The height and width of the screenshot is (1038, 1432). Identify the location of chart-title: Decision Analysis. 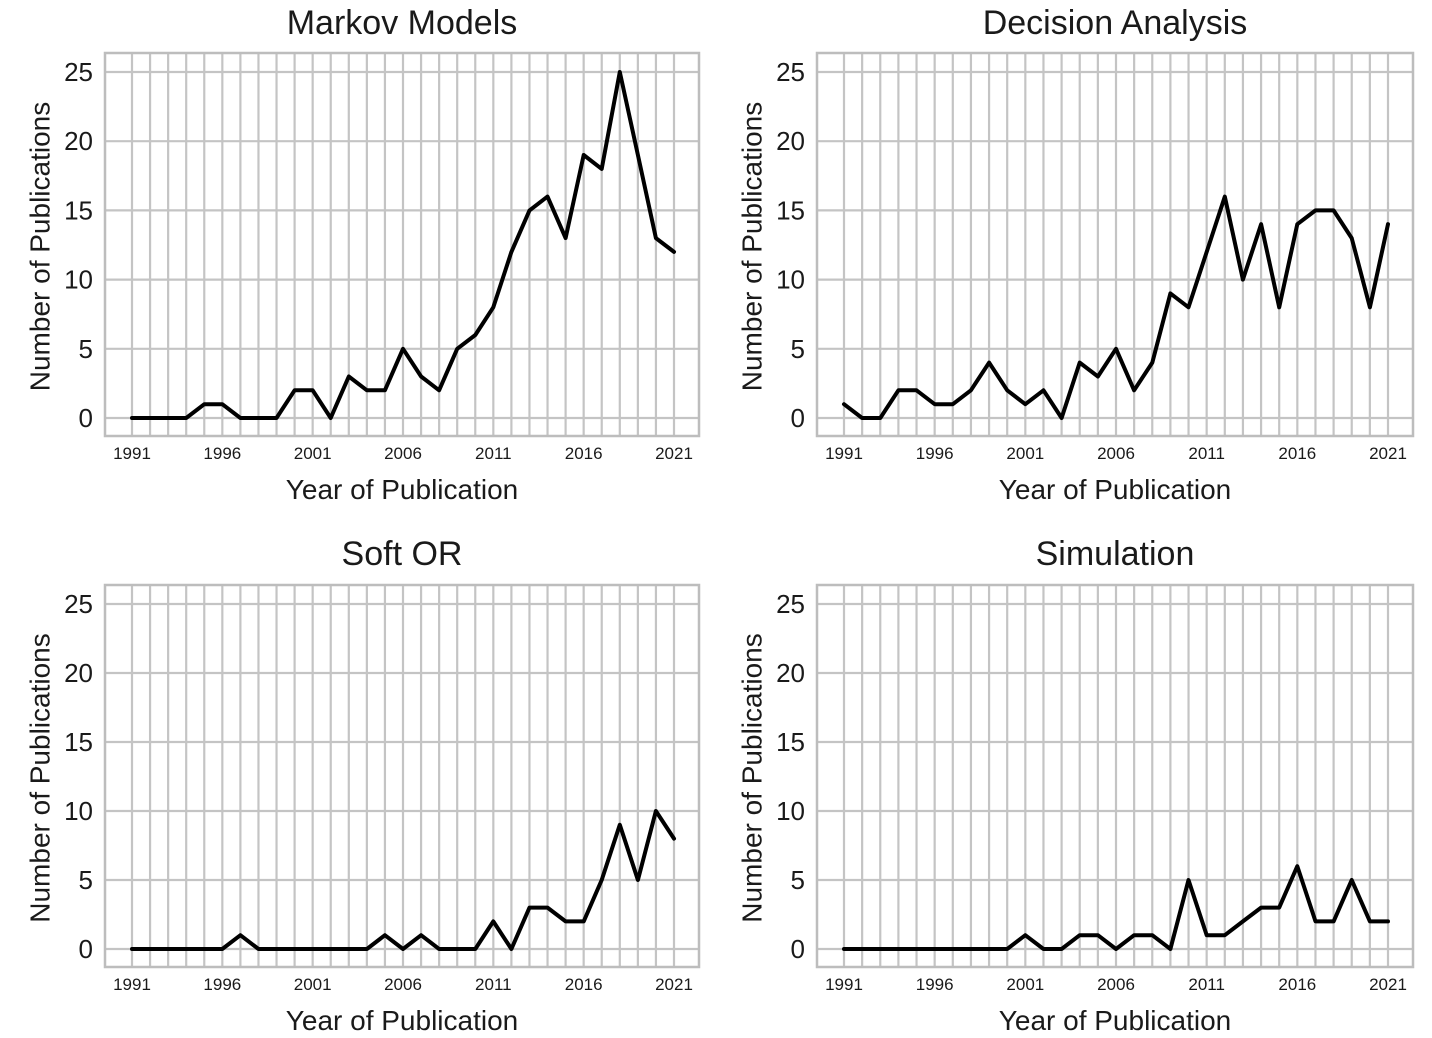
(1115, 23).